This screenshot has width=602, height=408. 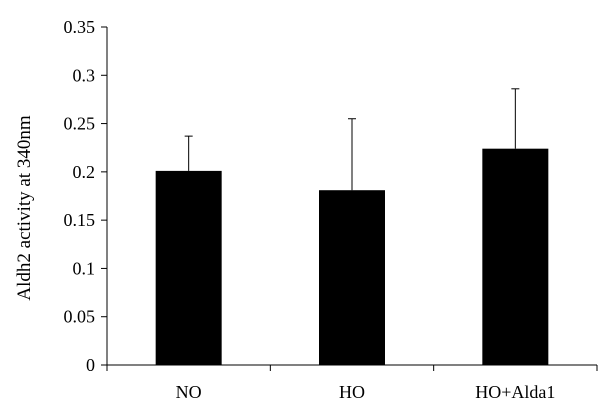 What do you see at coordinates (84, 75) in the screenshot?
I see `y-tick-label: 0.3` at bounding box center [84, 75].